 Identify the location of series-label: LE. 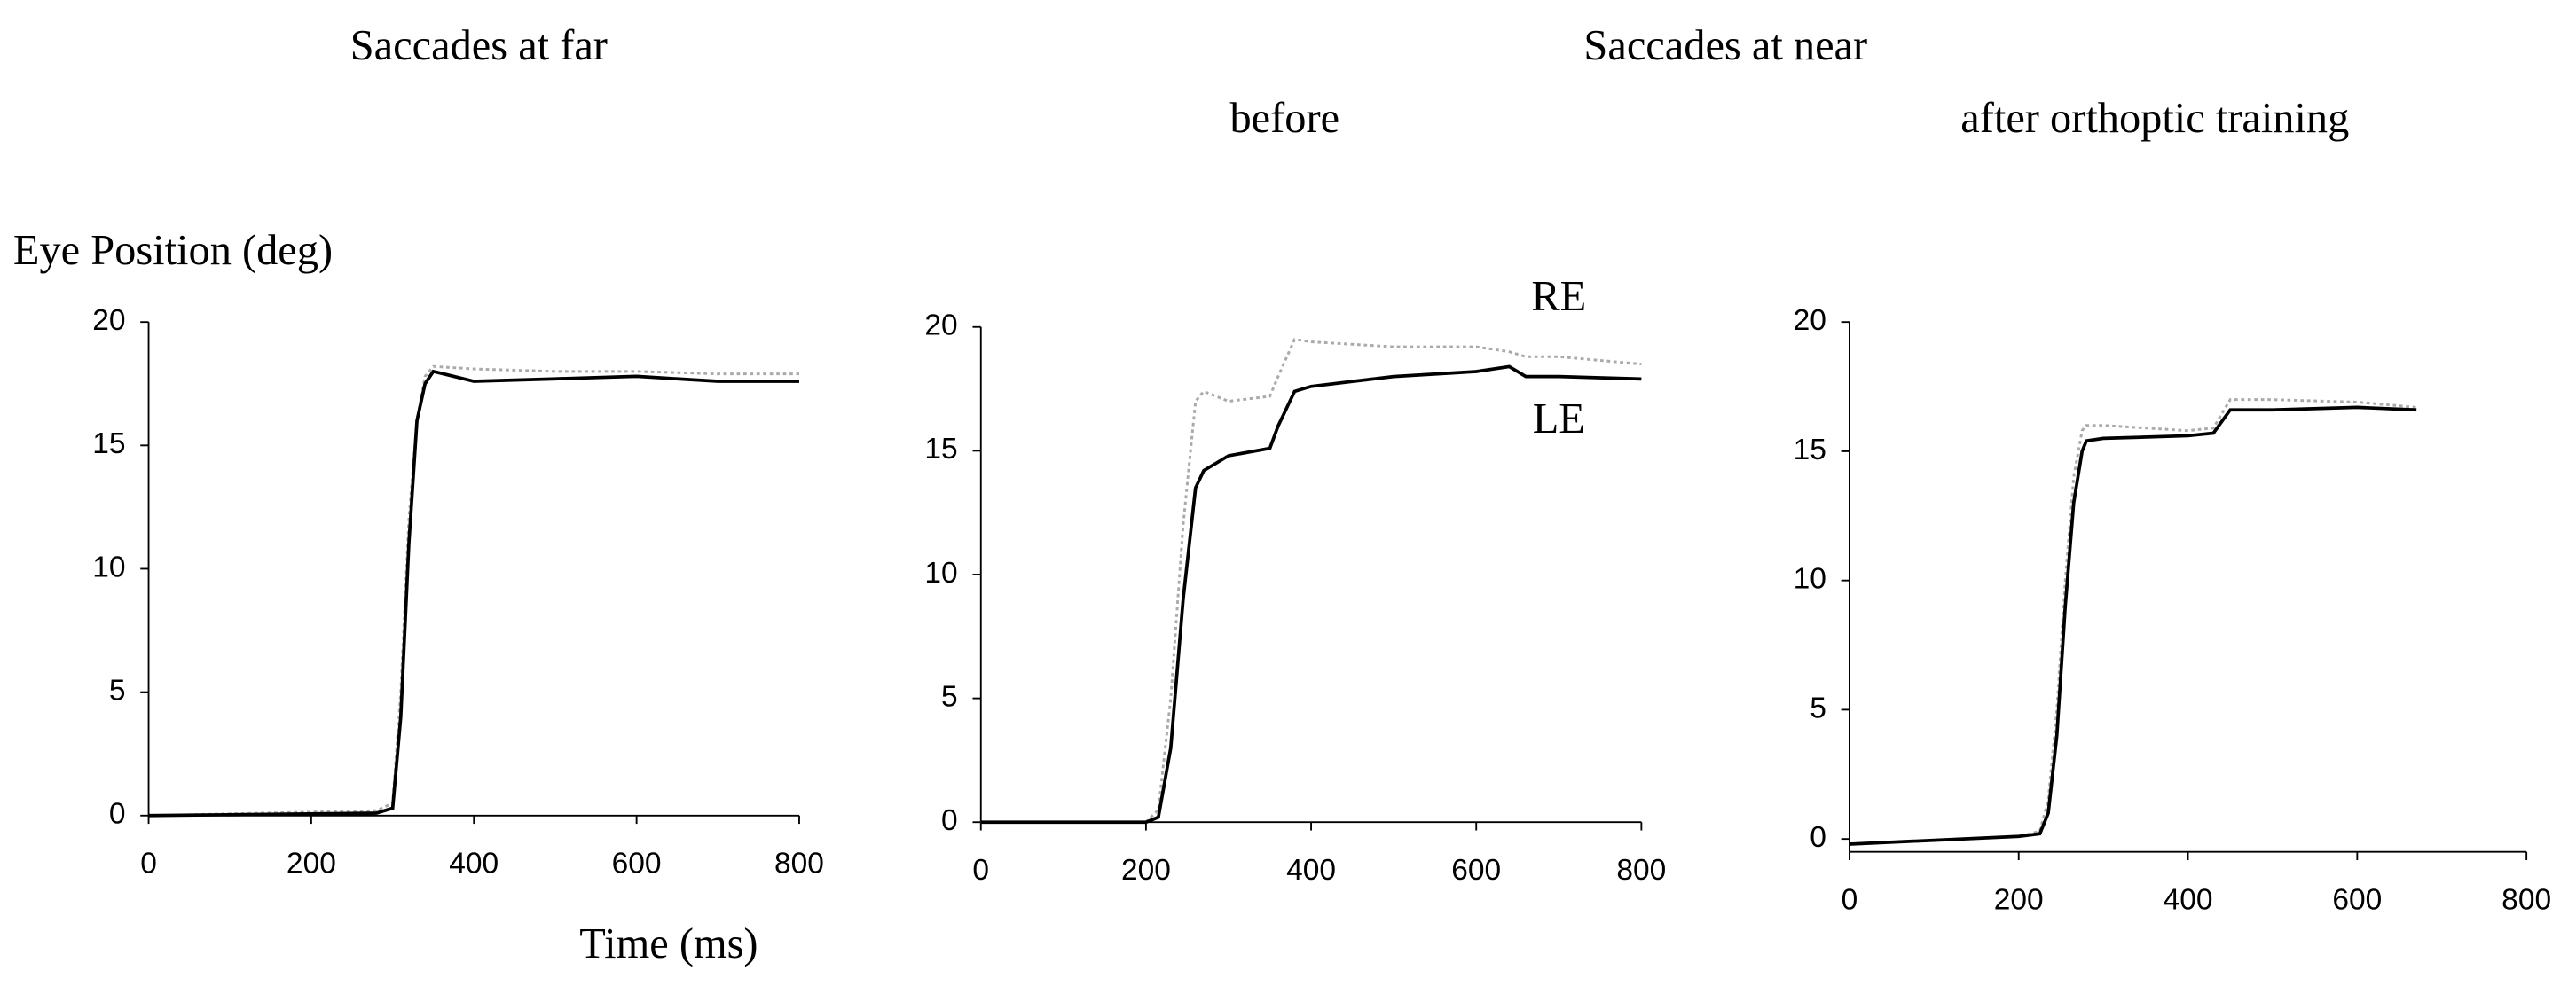
(1559, 418).